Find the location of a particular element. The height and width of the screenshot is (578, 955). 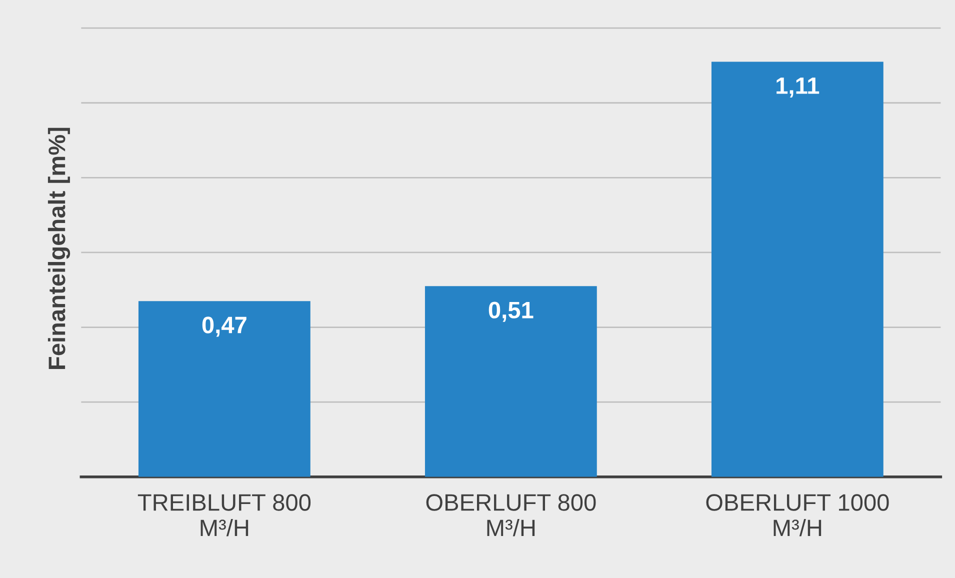

x-tick-label: OBERLUFT 1000 M³/H is located at coordinates (797, 515).